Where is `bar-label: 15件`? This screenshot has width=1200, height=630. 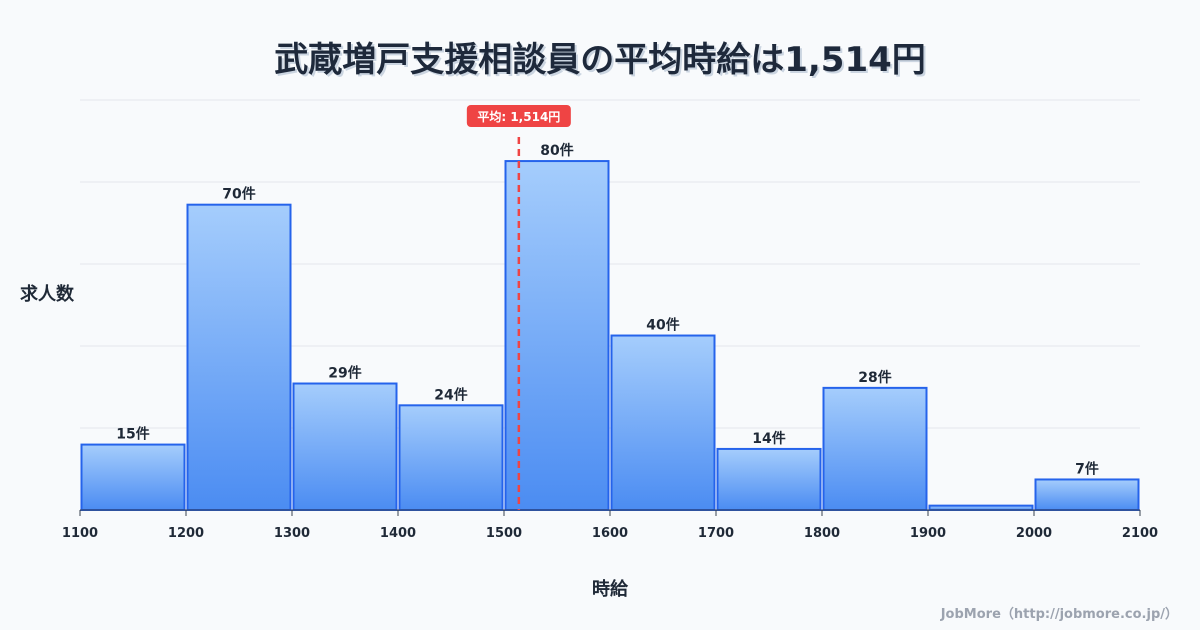
bar-label: 15件 is located at coordinates (132, 434).